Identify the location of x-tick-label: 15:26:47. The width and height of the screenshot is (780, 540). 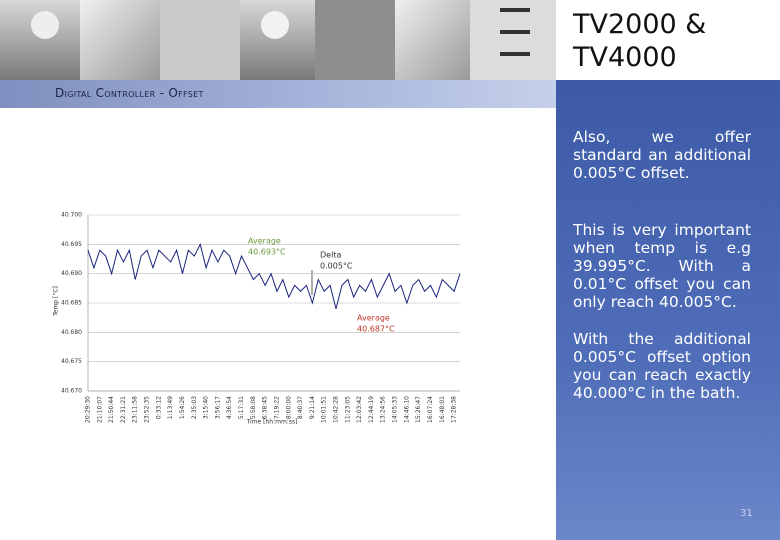
(418, 409).